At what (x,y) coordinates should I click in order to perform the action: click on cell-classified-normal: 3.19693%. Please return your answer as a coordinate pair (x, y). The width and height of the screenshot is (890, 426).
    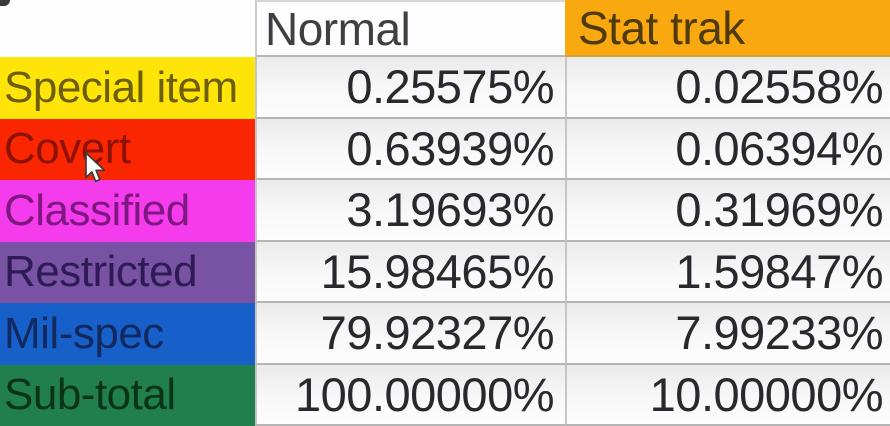
    Looking at the image, I should click on (410, 211).